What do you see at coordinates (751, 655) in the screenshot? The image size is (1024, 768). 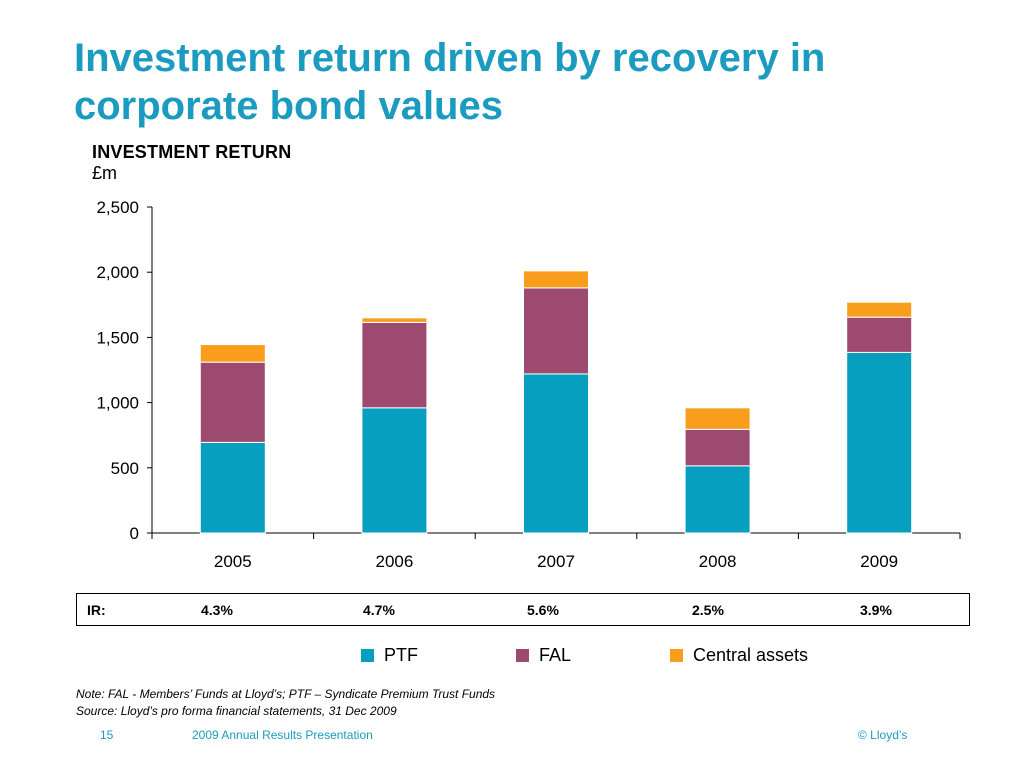 I see `legend-label: Central assets` at bounding box center [751, 655].